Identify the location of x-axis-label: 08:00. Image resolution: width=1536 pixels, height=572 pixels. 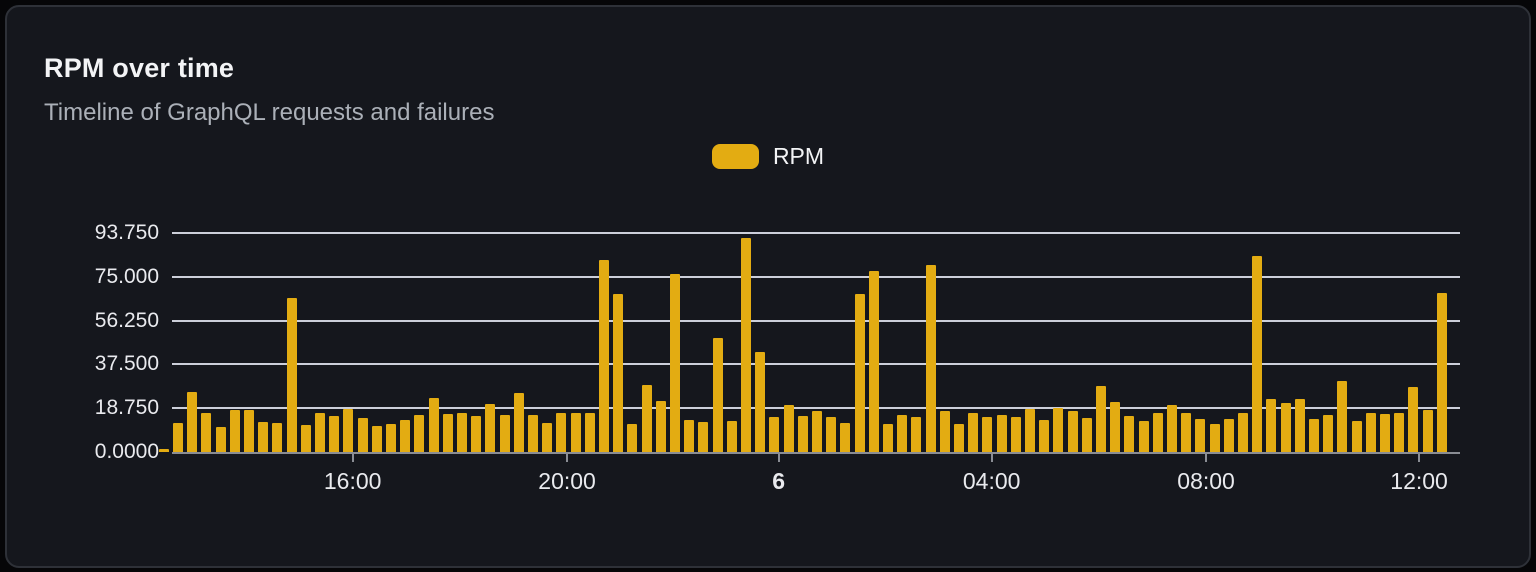
(1206, 481).